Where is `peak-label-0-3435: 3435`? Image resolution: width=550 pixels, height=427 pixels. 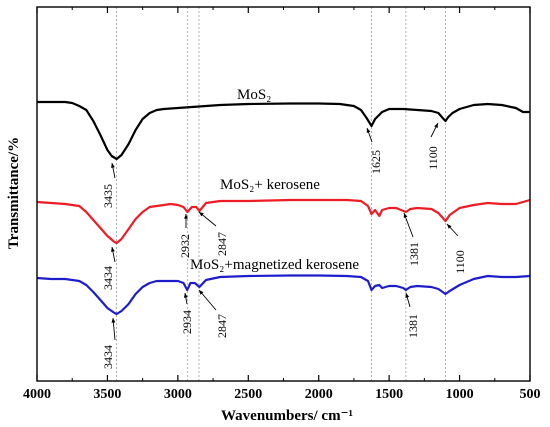 peak-label-0-3435: 3435 is located at coordinates (108, 196).